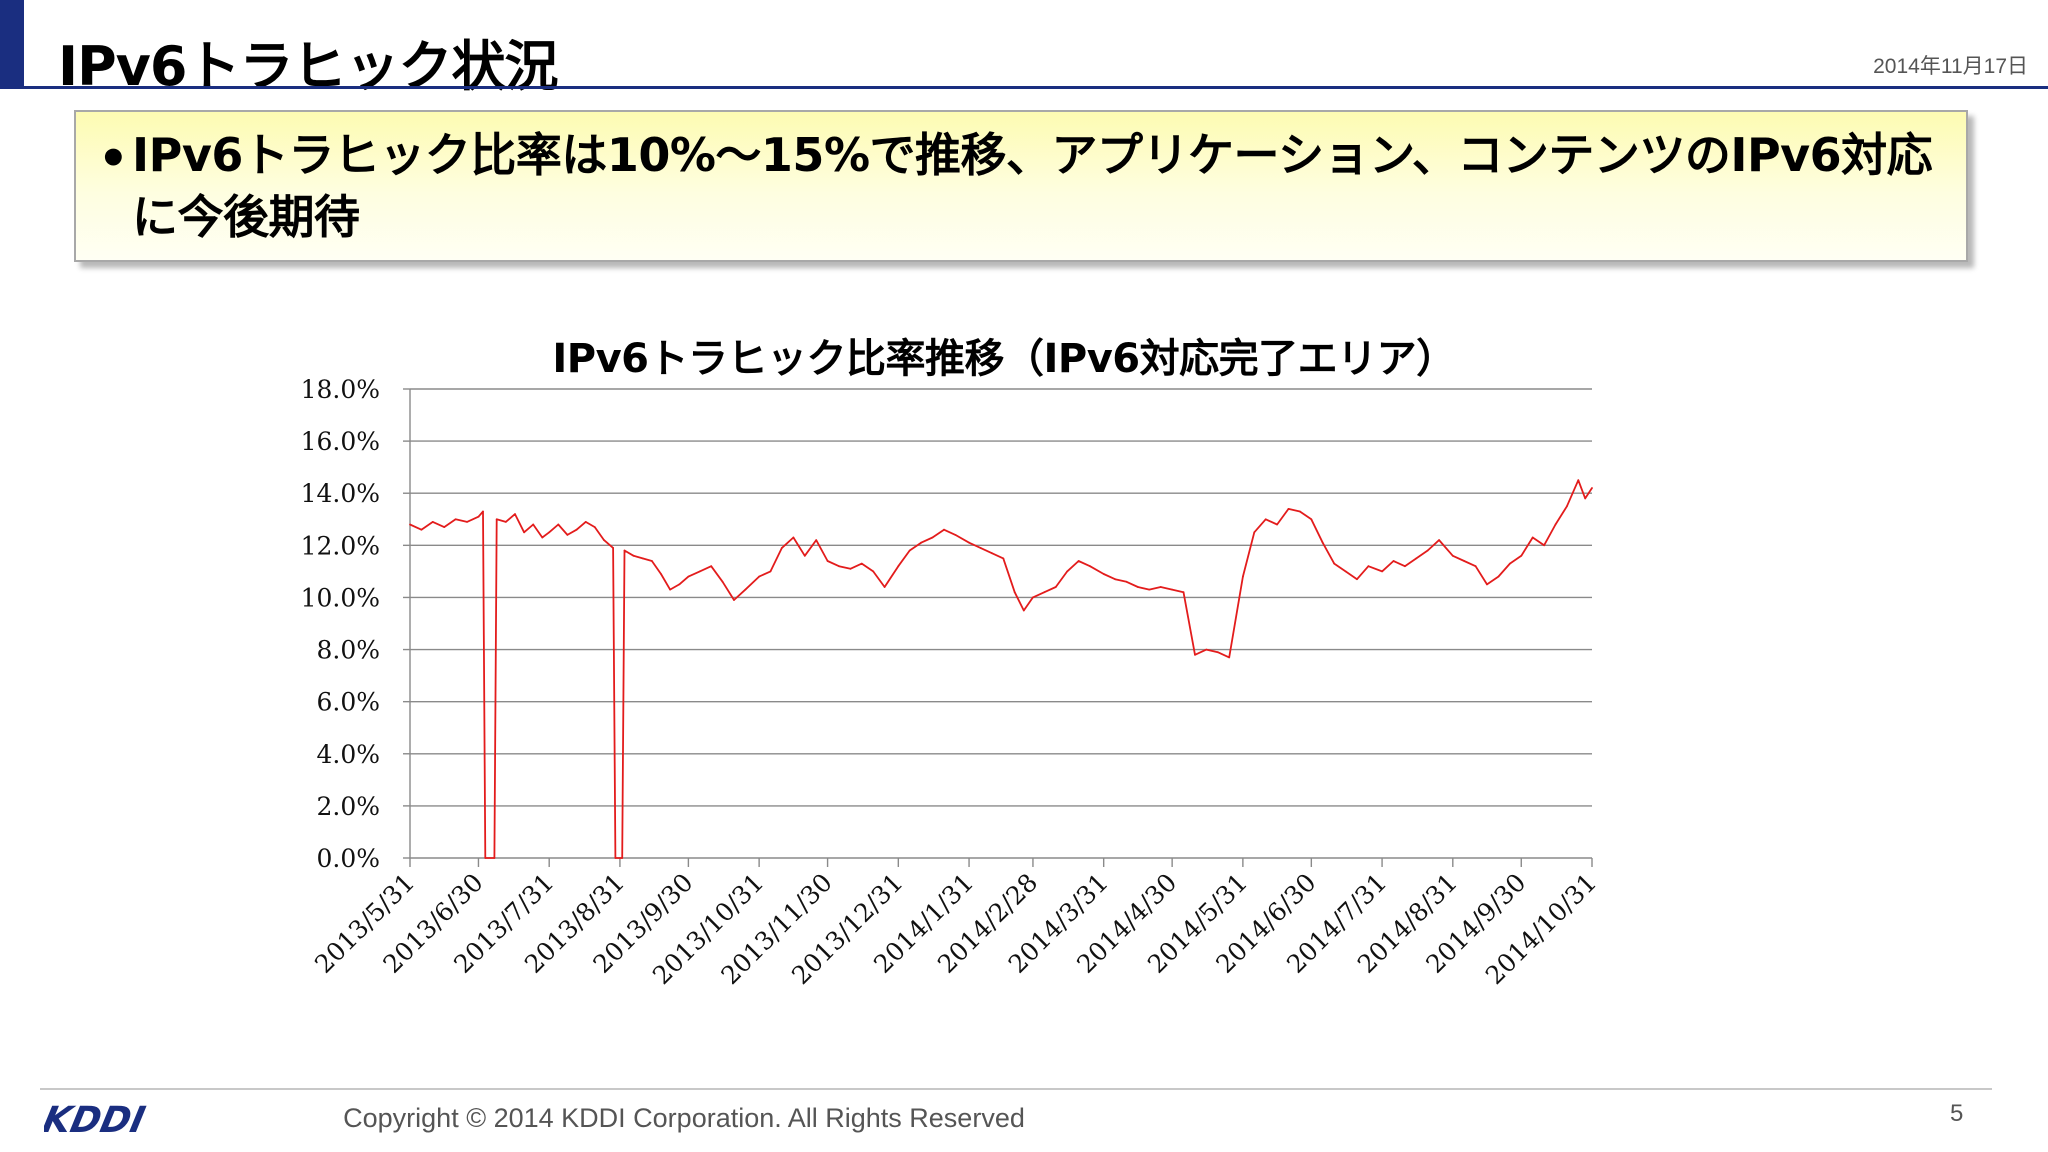 The height and width of the screenshot is (1152, 2048). Describe the element at coordinates (340, 597) in the screenshot. I see `y-tick-label: 10.0%` at that location.